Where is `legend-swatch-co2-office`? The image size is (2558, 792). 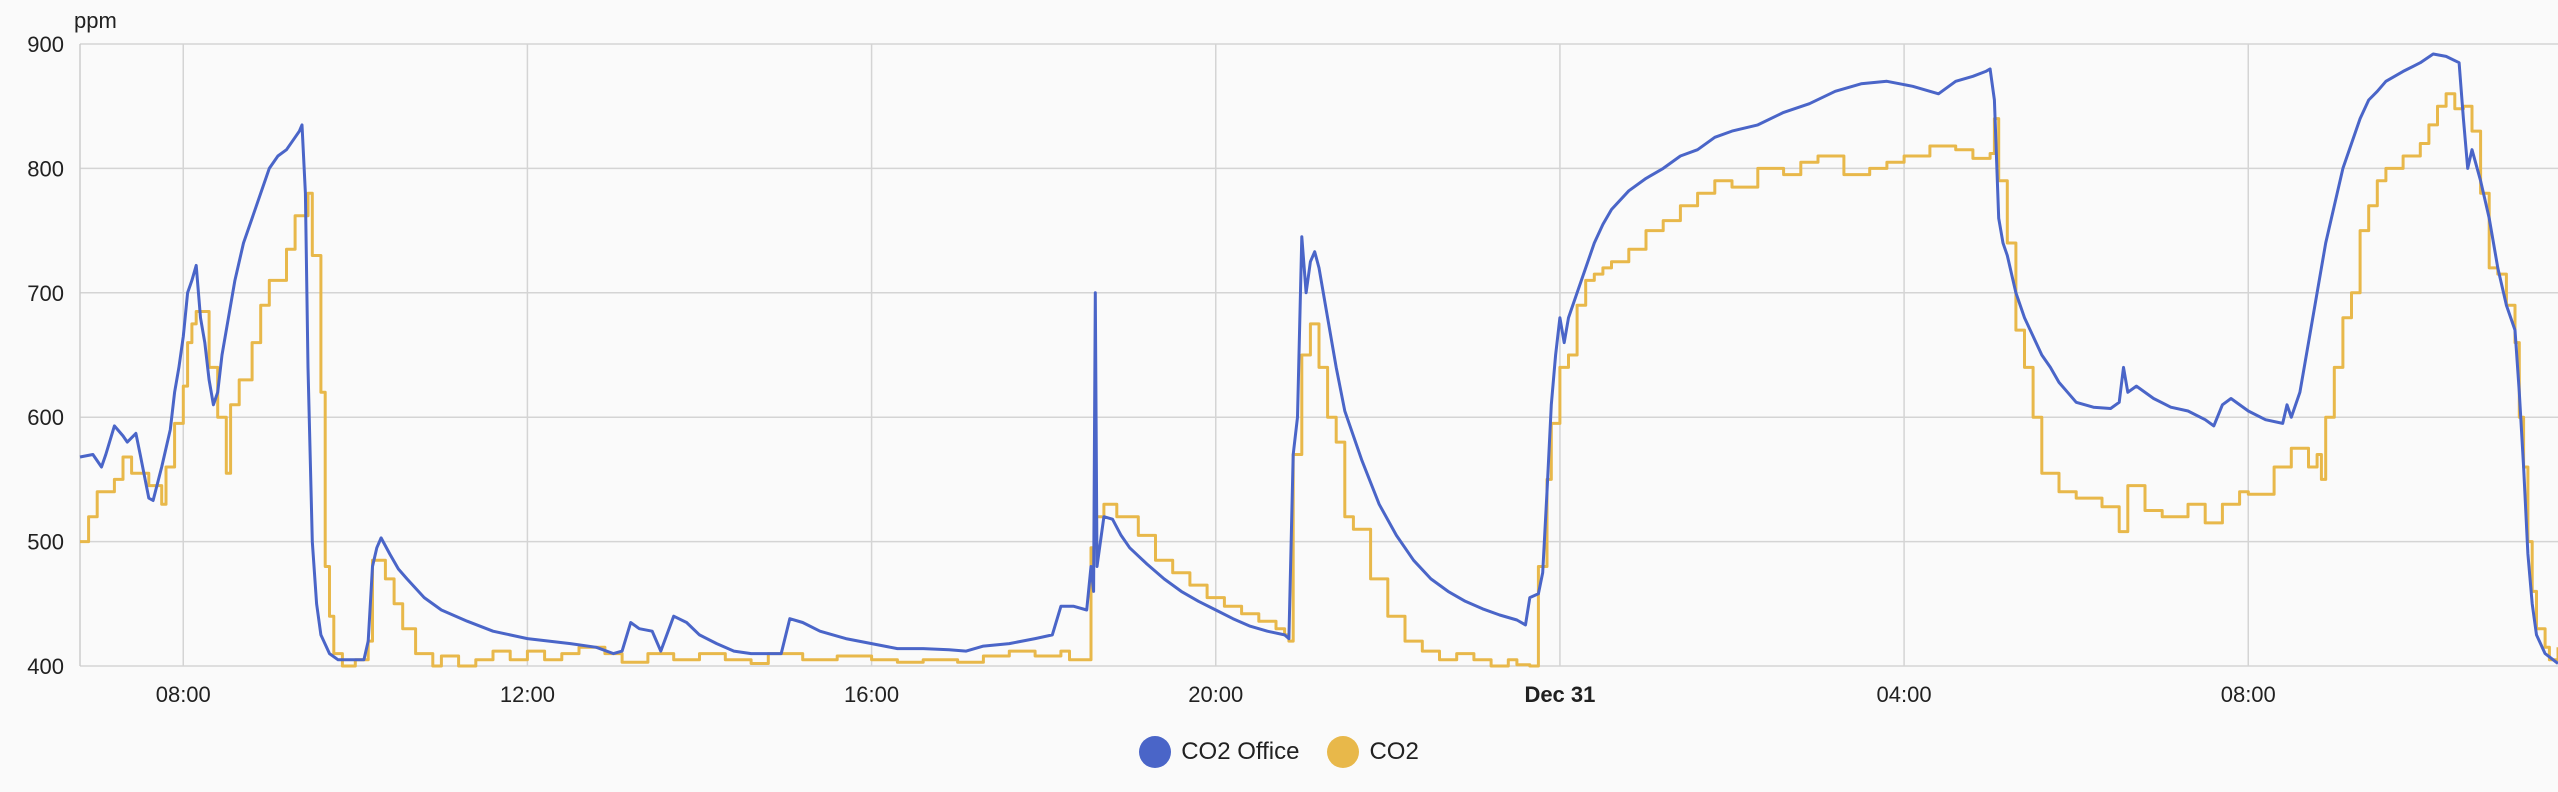
legend-swatch-co2-office is located at coordinates (1155, 752).